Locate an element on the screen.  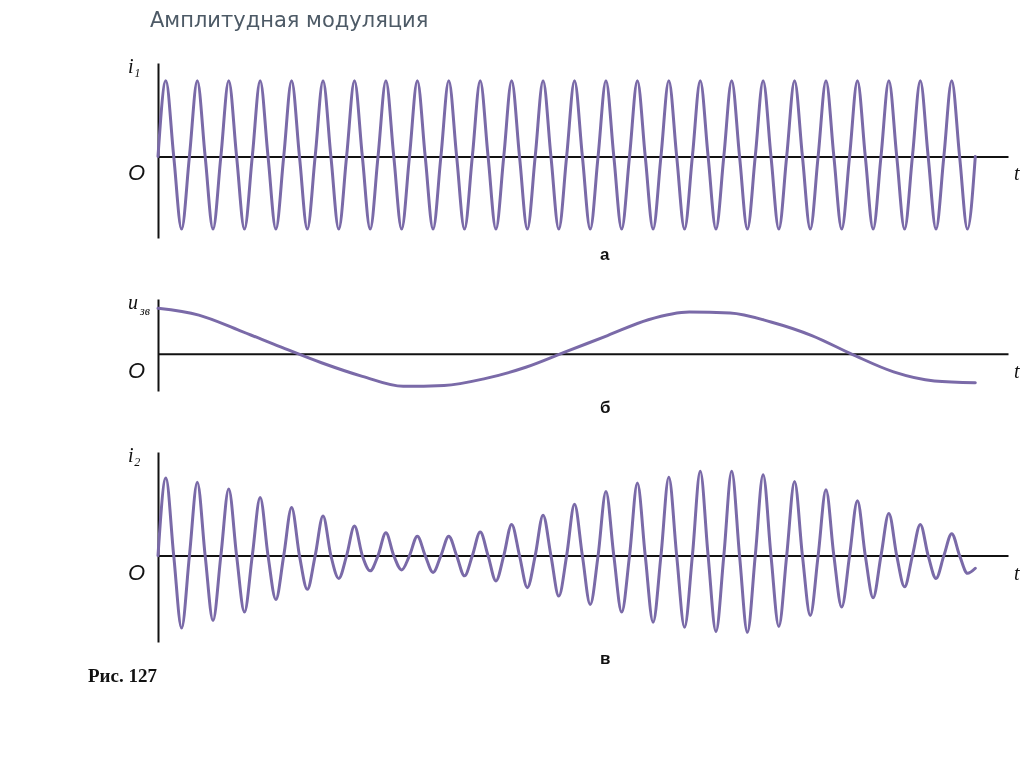
y-axis-title: i₁ is located at coordinates (134, 66).